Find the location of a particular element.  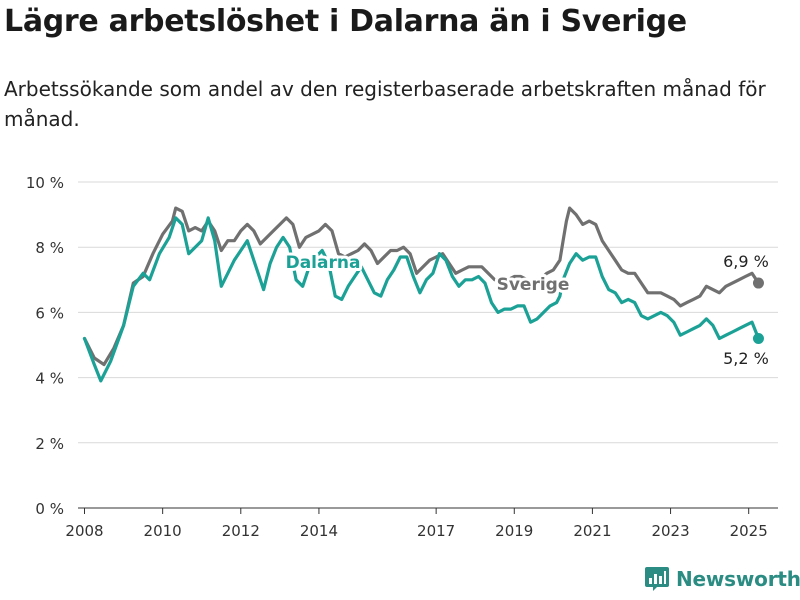

y-tick-label: 10 % is located at coordinates (45, 183).